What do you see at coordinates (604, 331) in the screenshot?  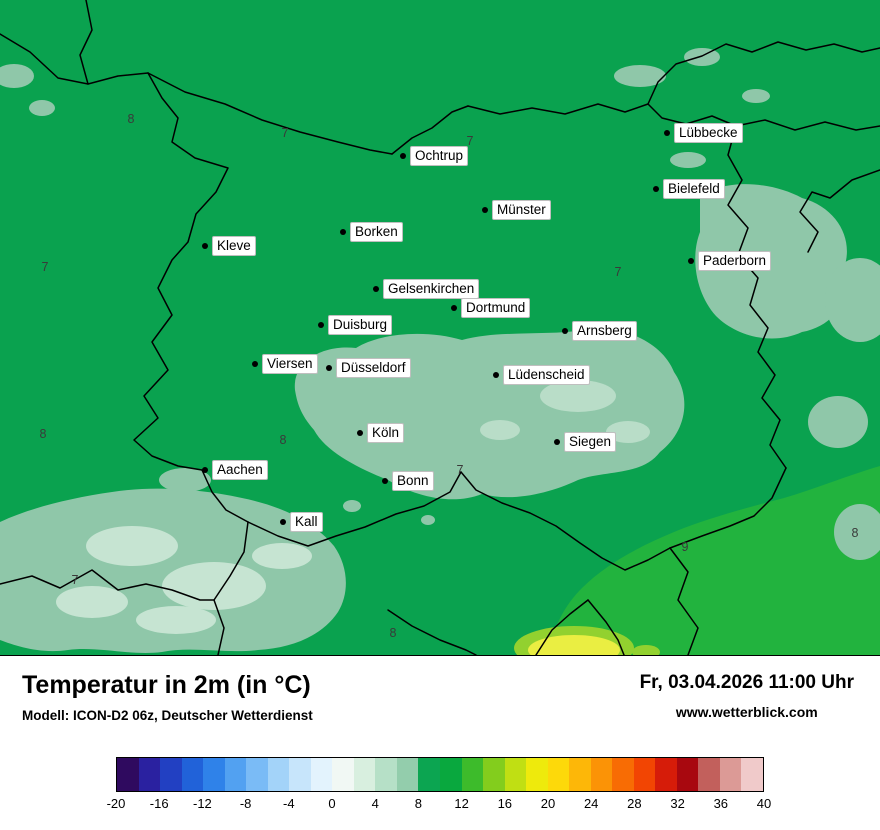 I see `city-label: Arnsberg` at bounding box center [604, 331].